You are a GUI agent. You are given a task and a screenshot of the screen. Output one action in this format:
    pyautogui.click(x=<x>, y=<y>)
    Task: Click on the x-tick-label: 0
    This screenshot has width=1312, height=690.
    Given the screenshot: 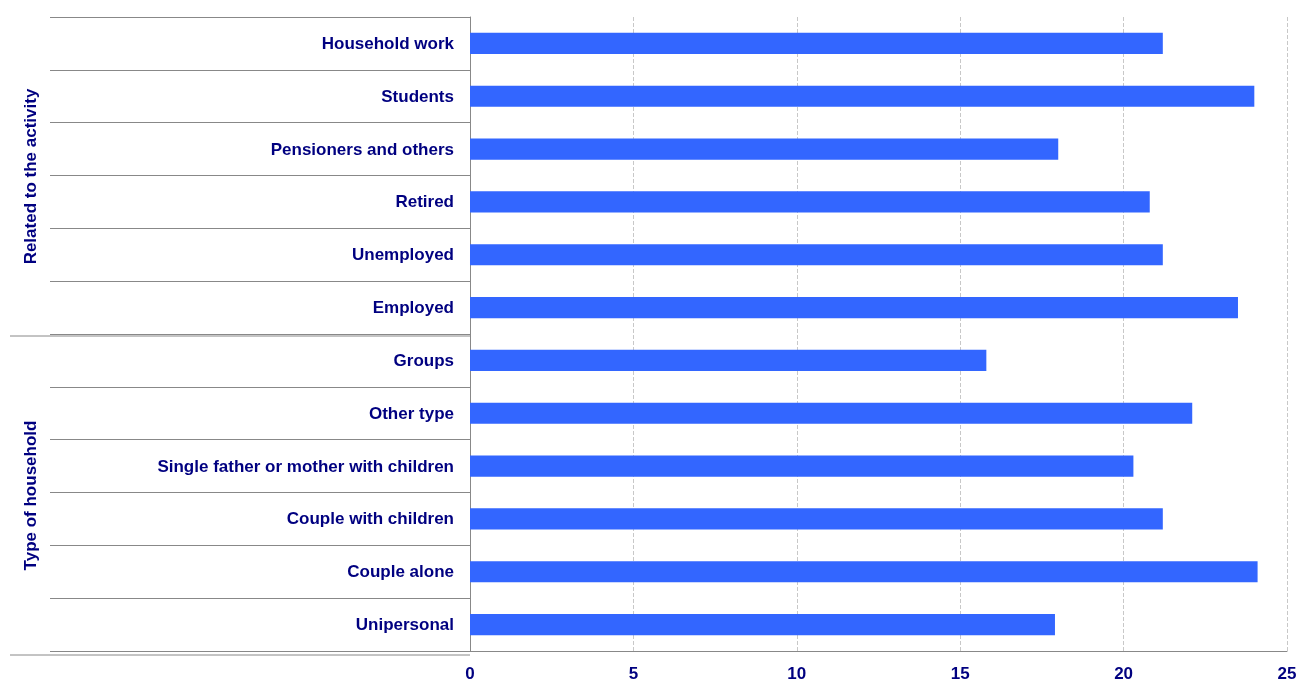 What is the action you would take?
    pyautogui.click(x=470, y=673)
    